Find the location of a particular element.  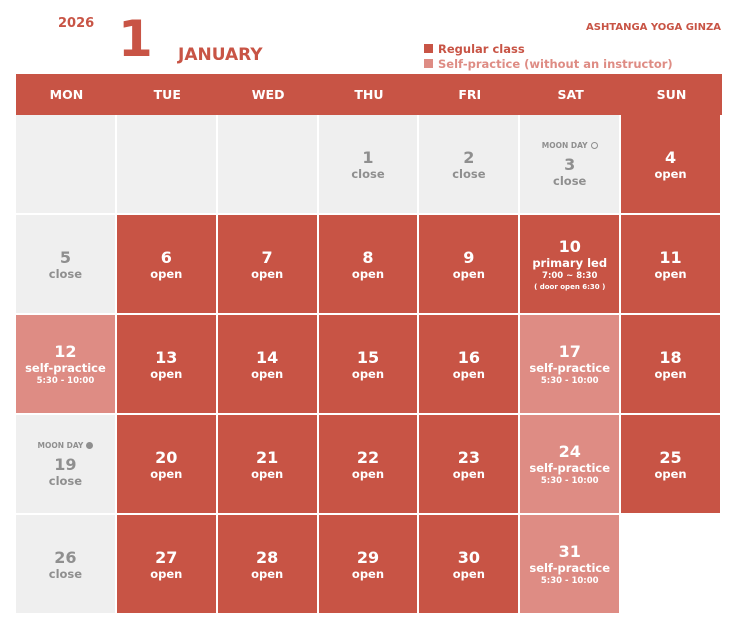

calendar-day-11: 11 open is located at coordinates (670, 264).